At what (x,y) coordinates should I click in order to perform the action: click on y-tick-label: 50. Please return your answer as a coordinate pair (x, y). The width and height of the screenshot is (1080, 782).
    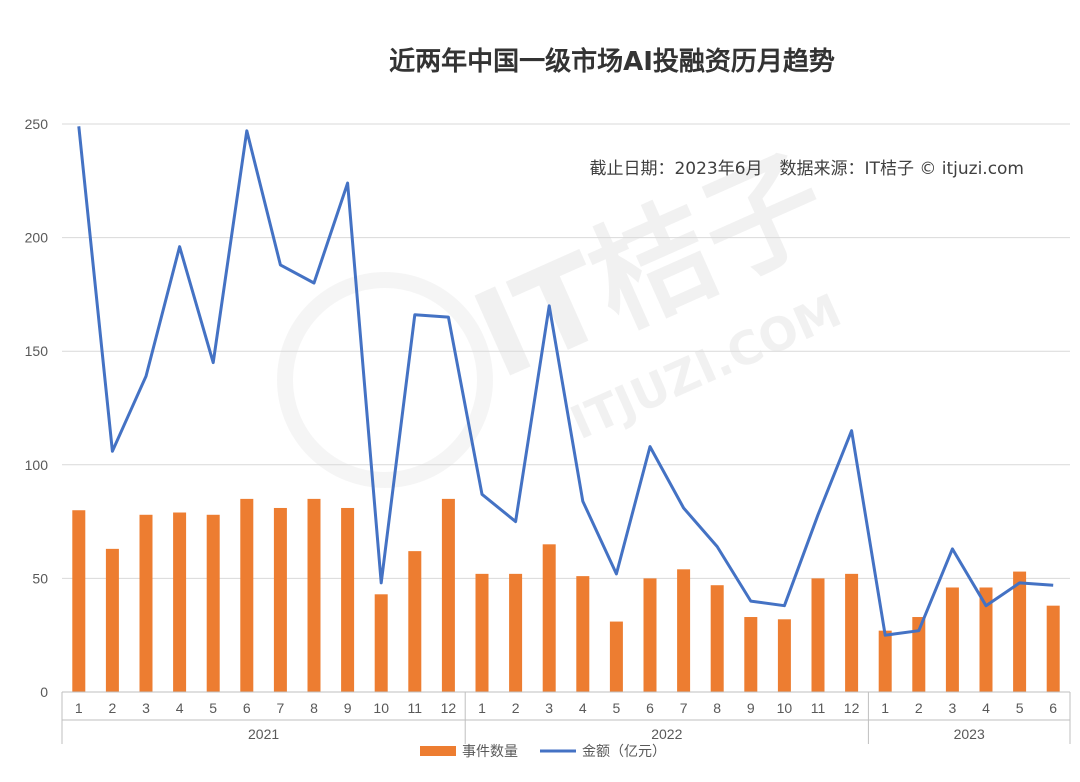
    Looking at the image, I should click on (40, 578).